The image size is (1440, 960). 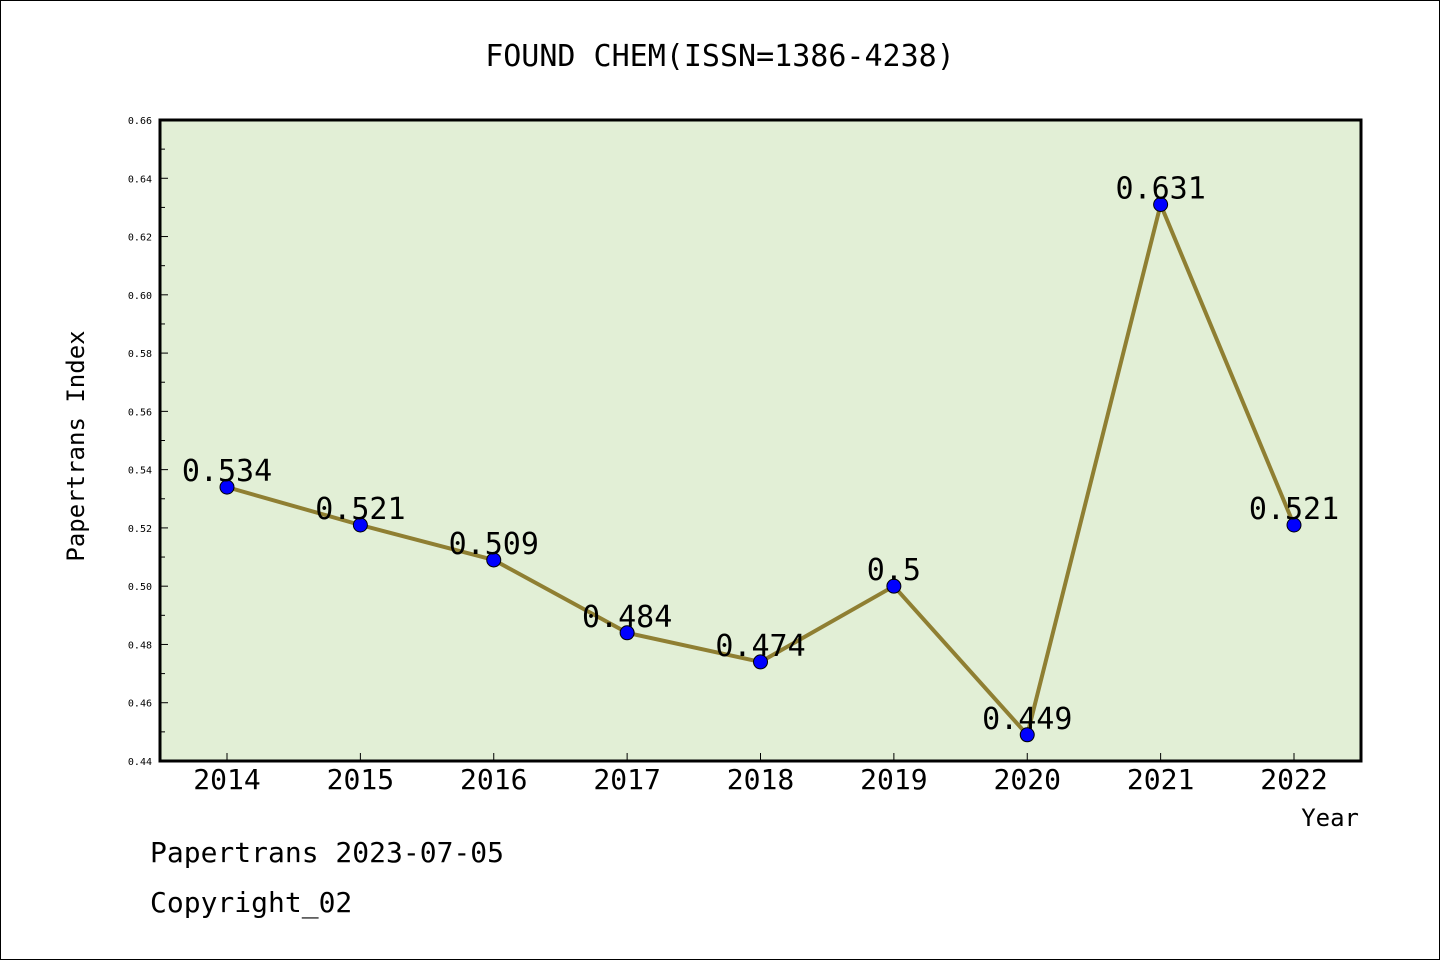 I want to click on footer-date: Papertrans 2023-07-05, so click(x=327, y=852).